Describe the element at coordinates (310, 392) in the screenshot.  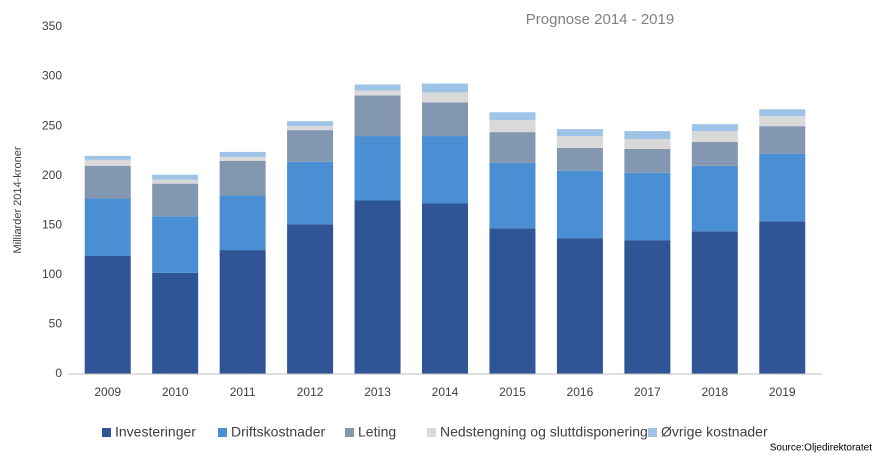
I see `x-tick-label: 2012` at that location.